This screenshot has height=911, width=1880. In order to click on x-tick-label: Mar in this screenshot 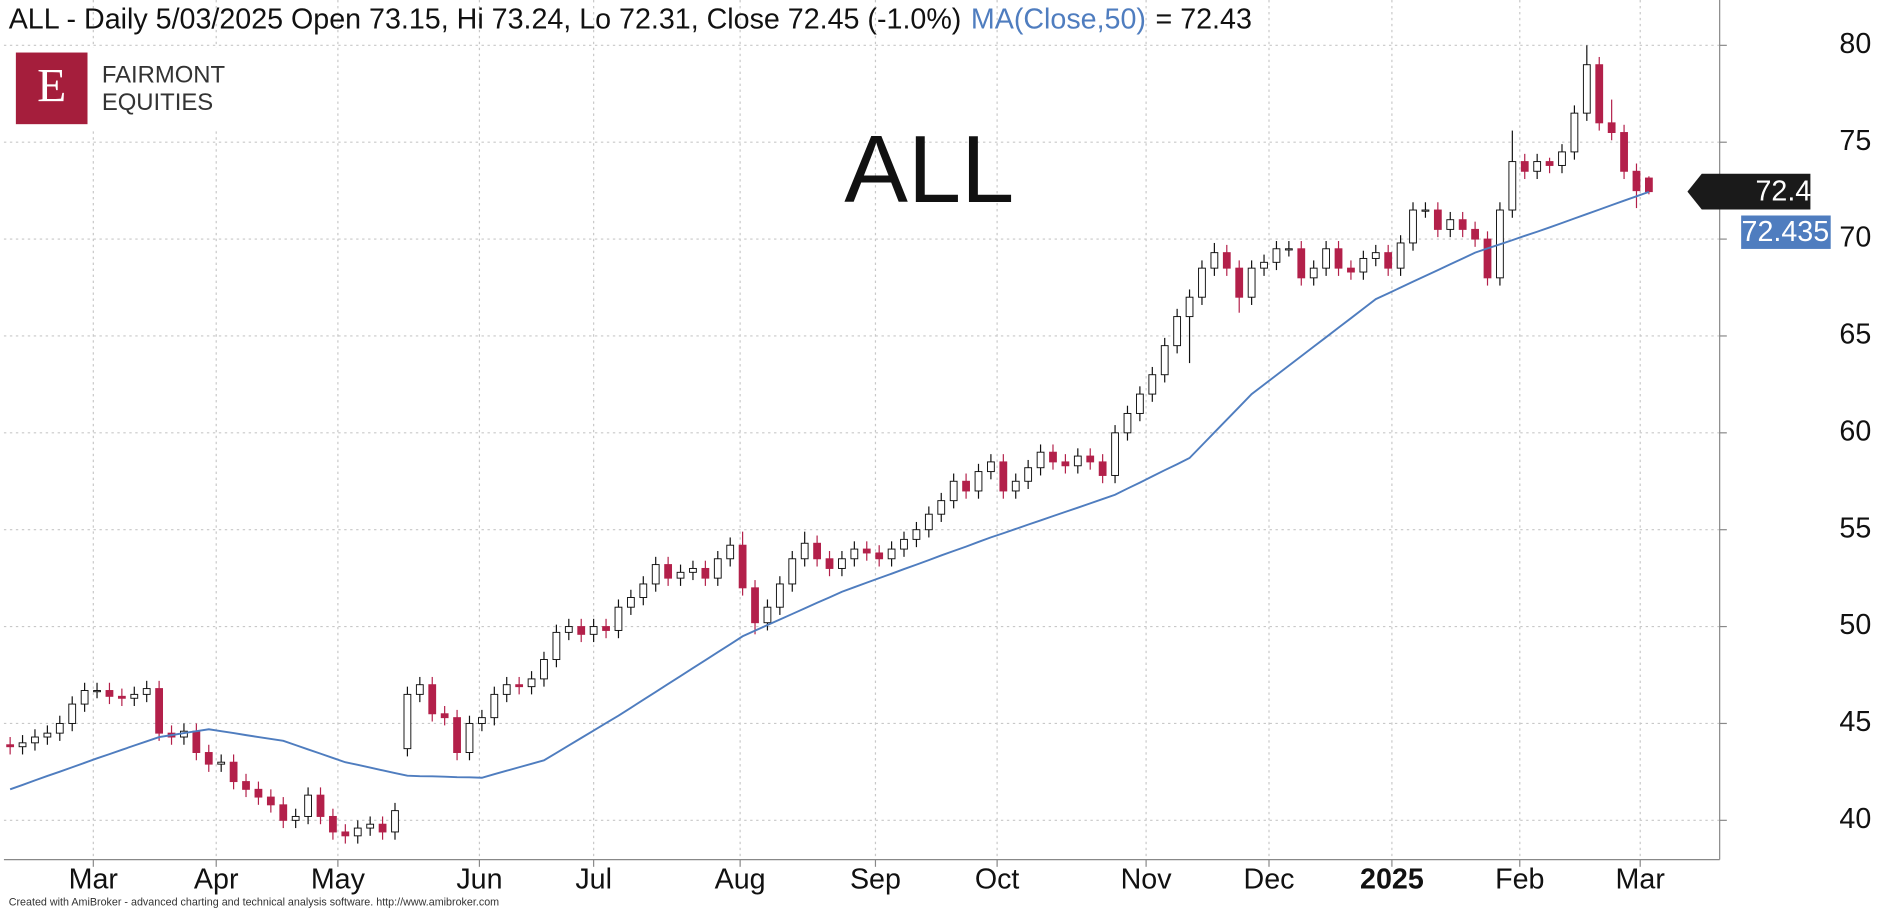, I will do `click(1641, 880)`.